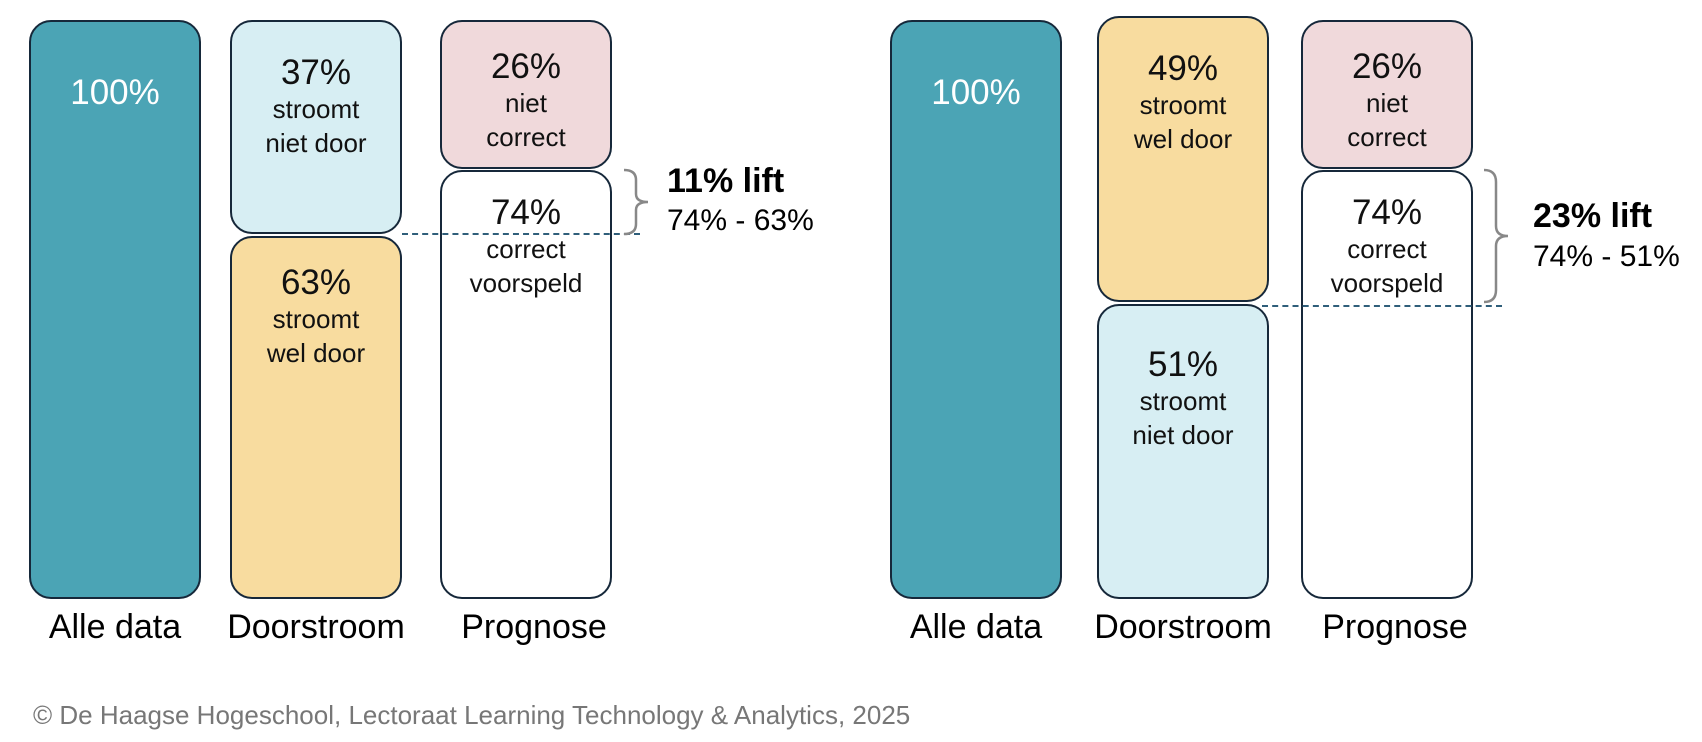 Image resolution: width=1702 pixels, height=742 pixels. I want to click on lift-title: 11% lift, so click(726, 181).